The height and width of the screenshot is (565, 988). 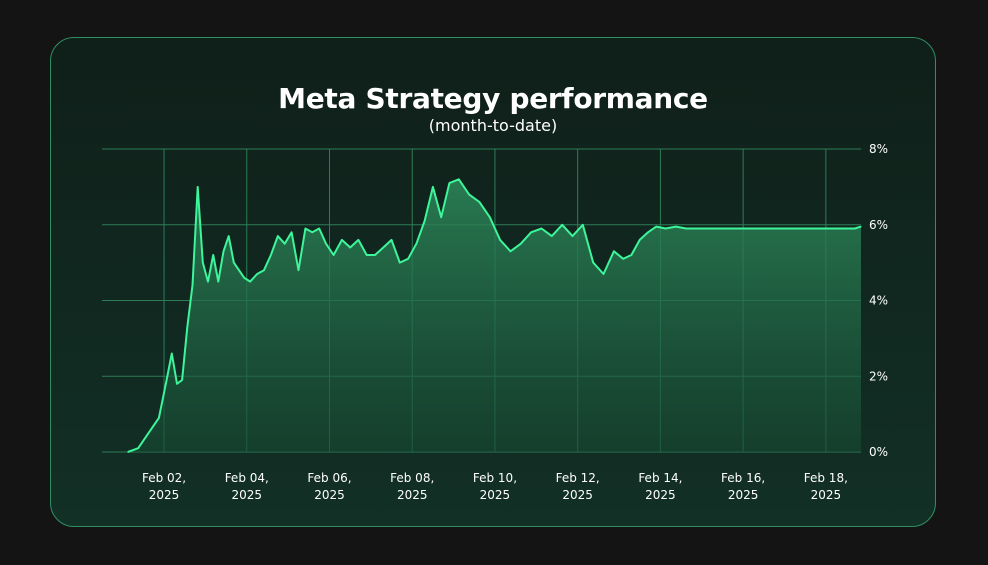 What do you see at coordinates (164, 486) in the screenshot?
I see `x-tick-label: Feb 02, 2025` at bounding box center [164, 486].